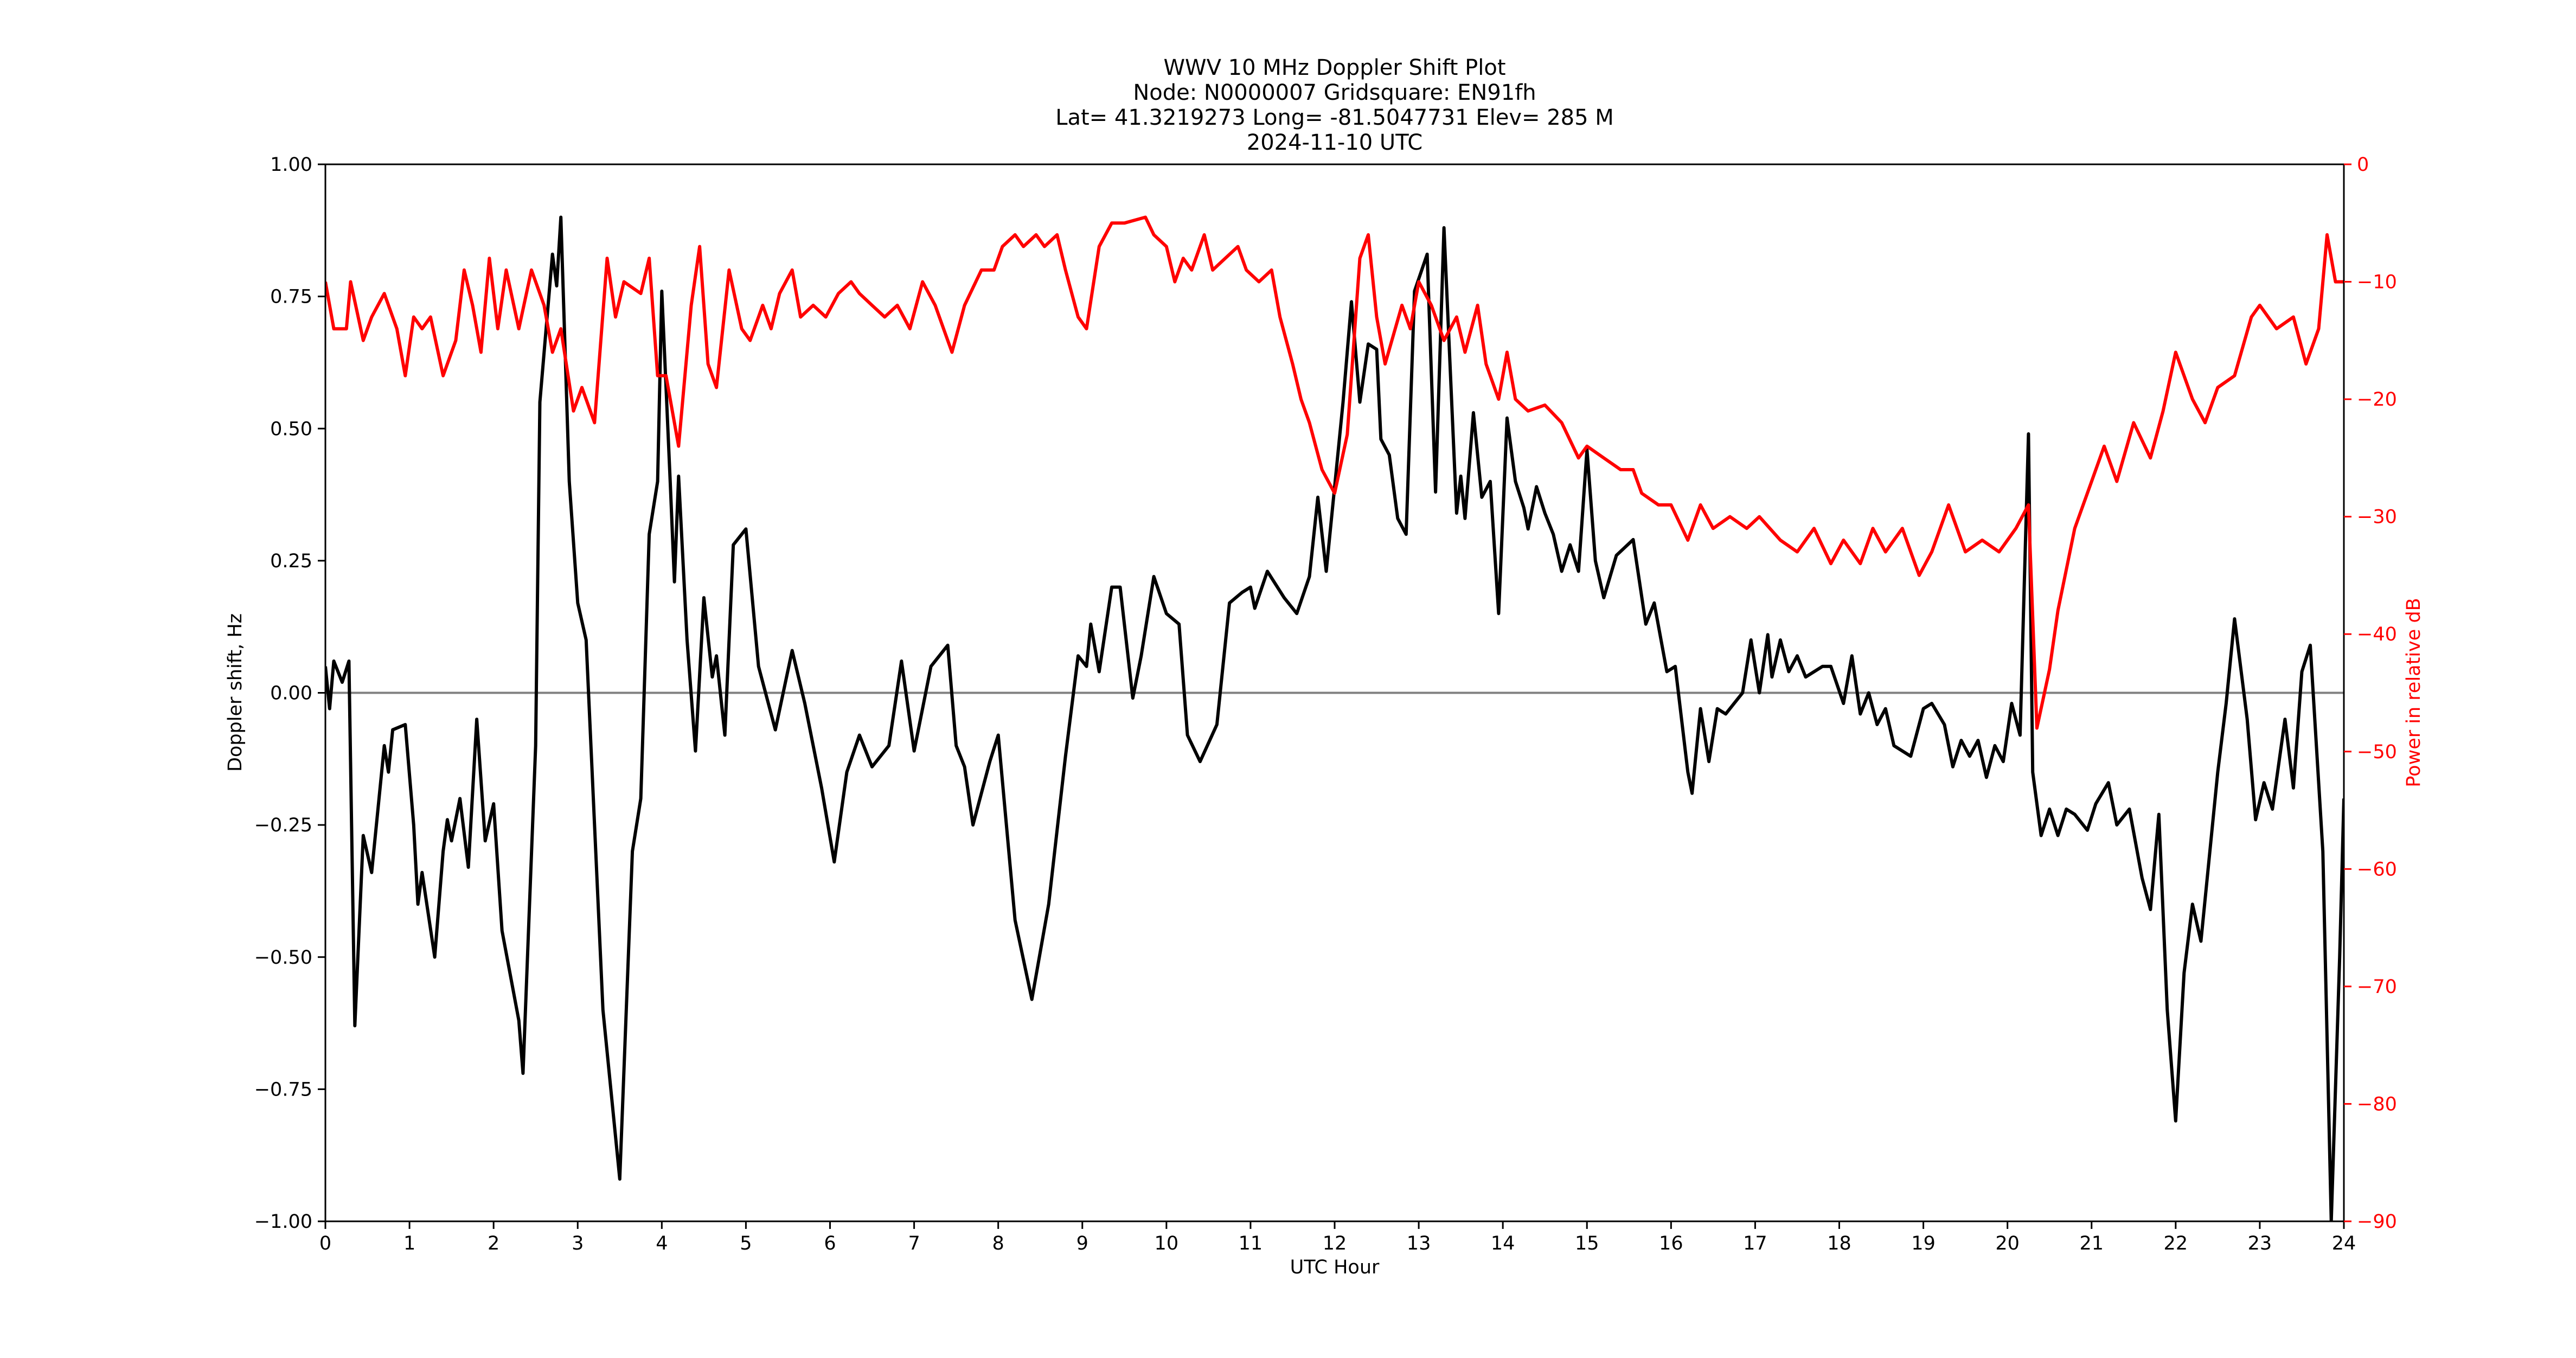 The height and width of the screenshot is (1358, 2576). What do you see at coordinates (2260, 1243) in the screenshot?
I see `x-tick-label: 23` at bounding box center [2260, 1243].